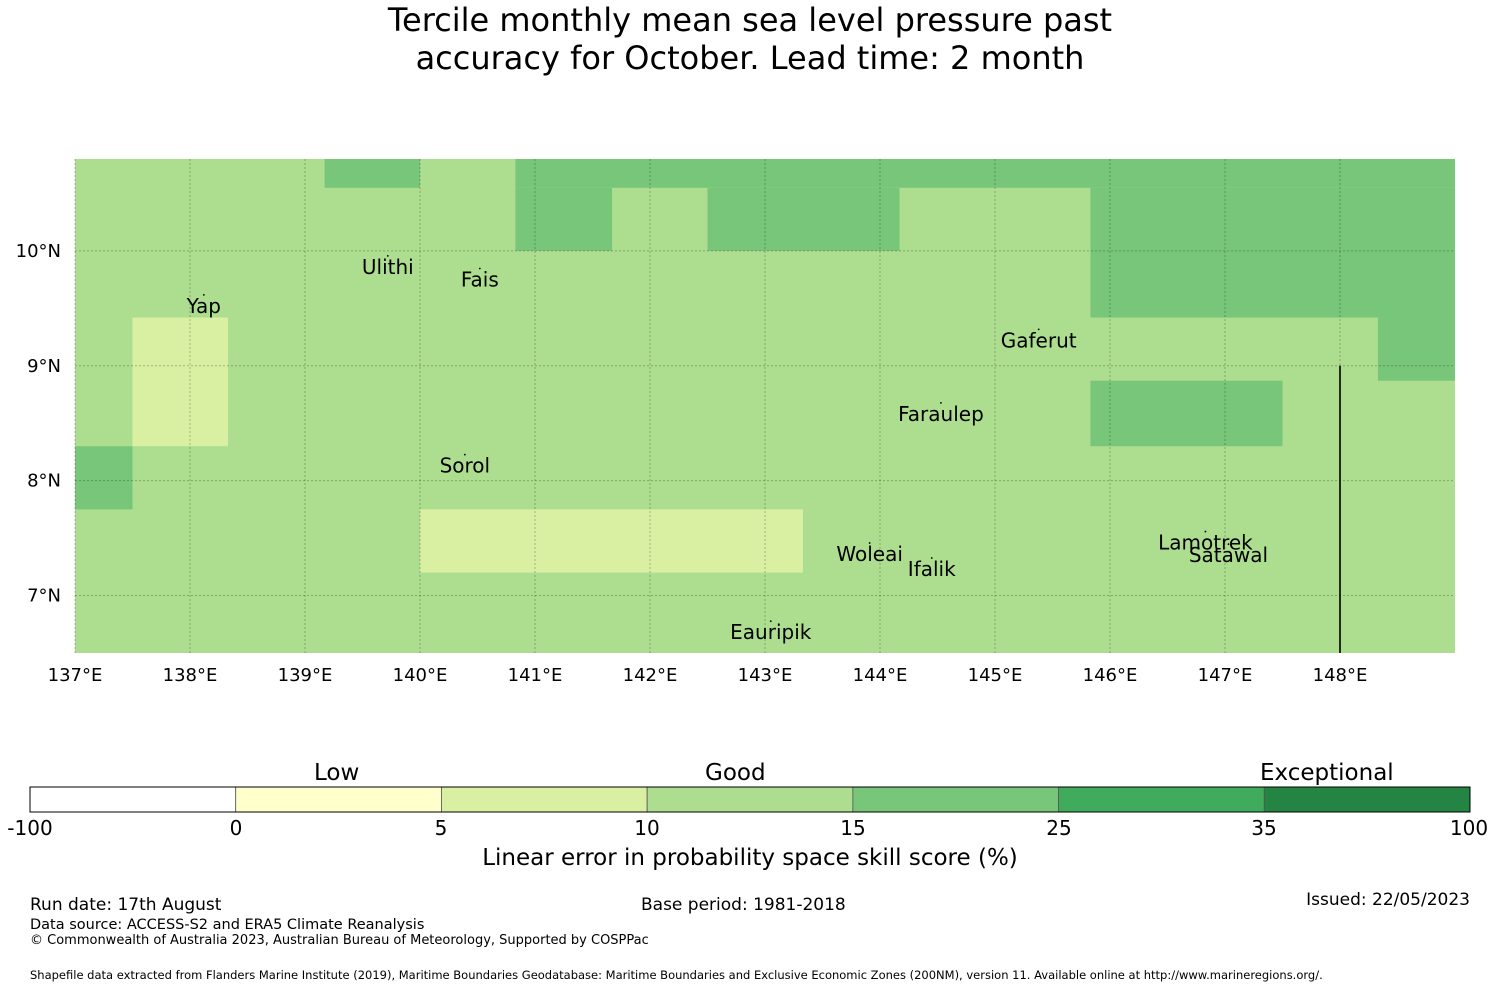  Describe the element at coordinates (388, 267) in the screenshot. I see `place-label: Ulithi` at that location.